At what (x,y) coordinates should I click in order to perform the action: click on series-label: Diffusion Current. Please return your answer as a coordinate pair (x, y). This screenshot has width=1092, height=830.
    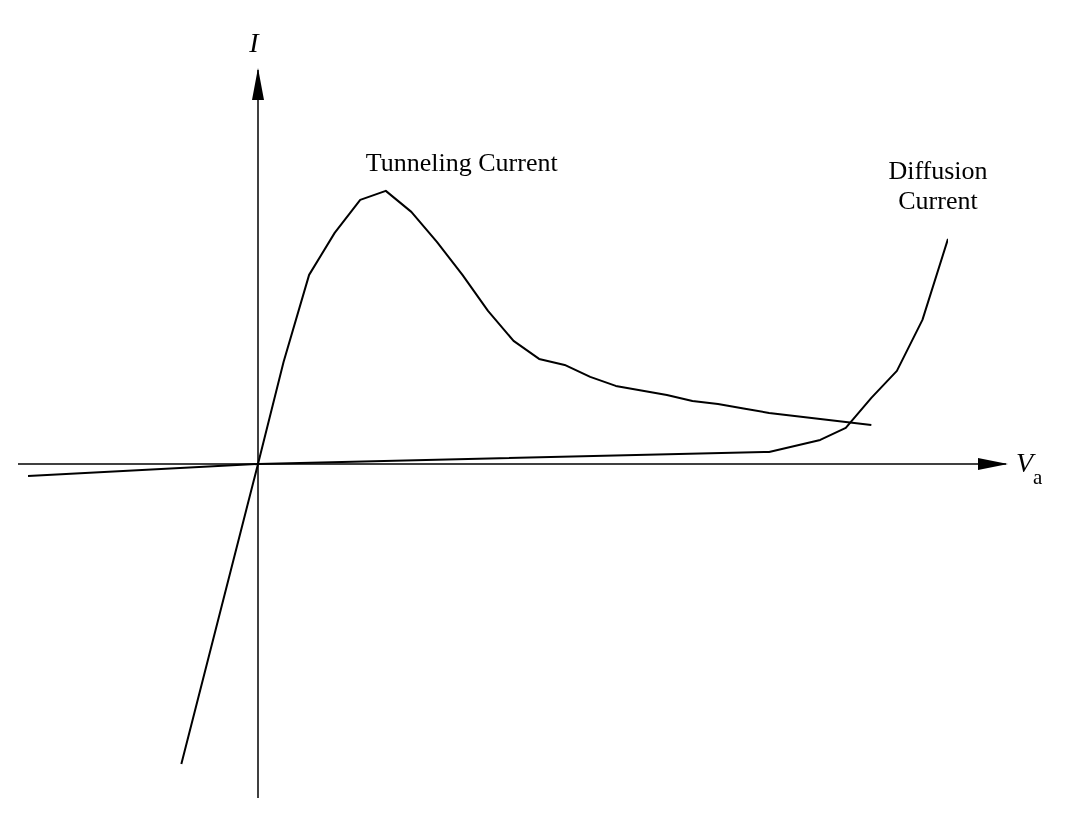
    Looking at the image, I should click on (938, 185).